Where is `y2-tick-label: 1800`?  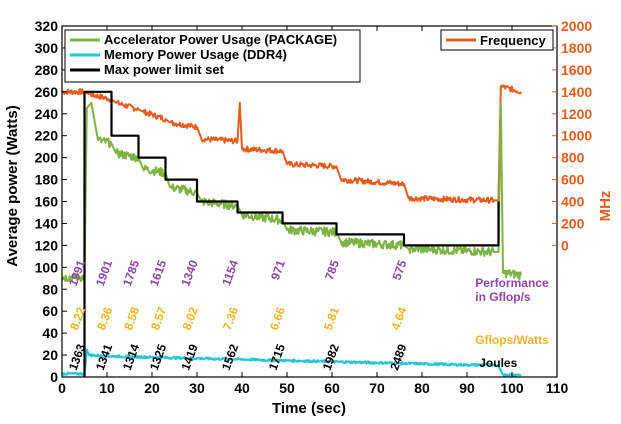
y2-tick-label: 1800 is located at coordinates (576, 48).